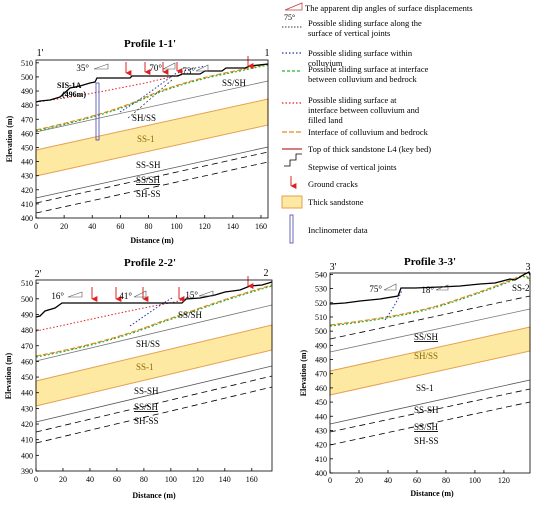  What do you see at coordinates (475, 480) in the screenshot?
I see `x-axis-tick-label: 100` at bounding box center [475, 480].